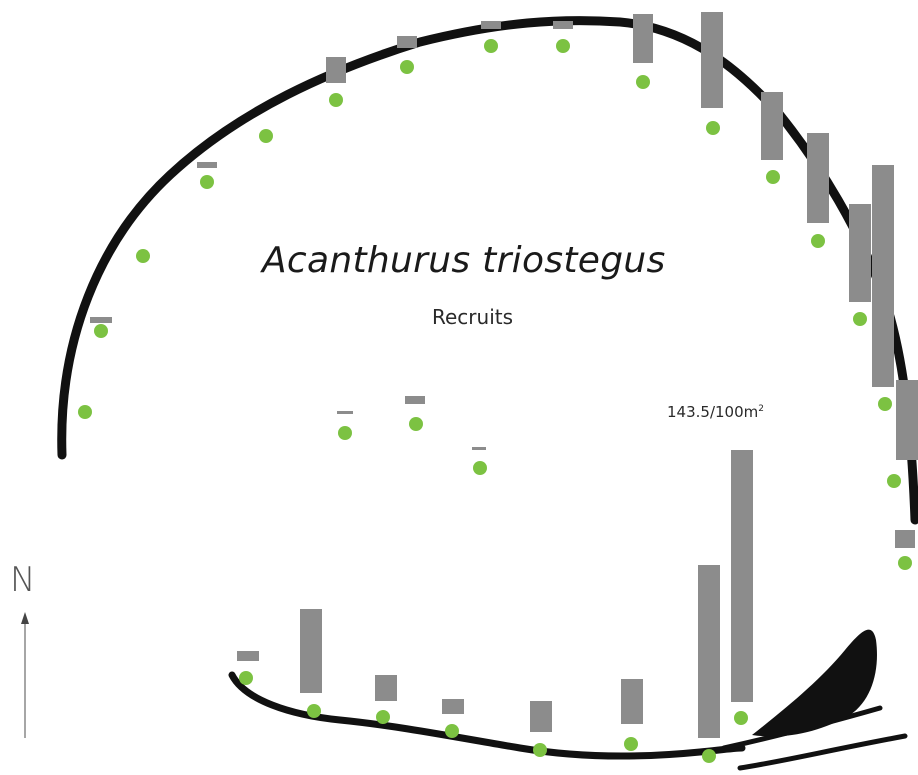  I want to click on reef-islet, so click(814, 683).